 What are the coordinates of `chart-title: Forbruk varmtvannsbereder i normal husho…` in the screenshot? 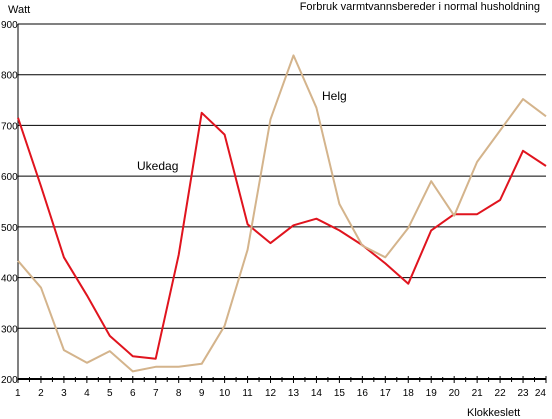 It's located at (420, 7).